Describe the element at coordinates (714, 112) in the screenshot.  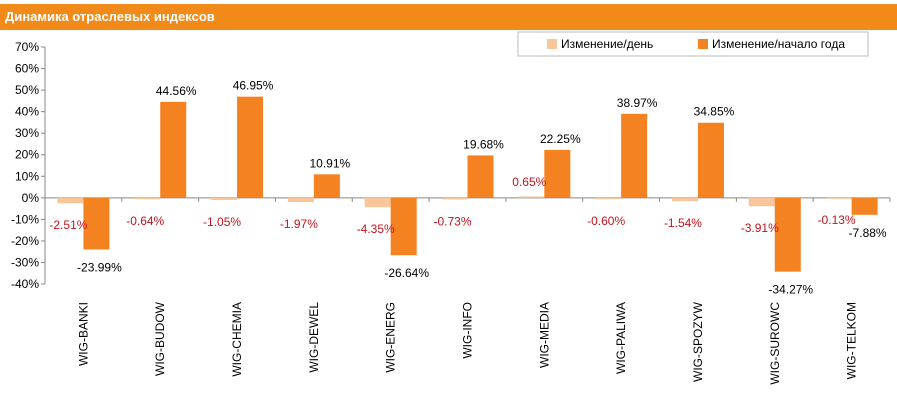
I see `data-label-ytd: 34.85%` at that location.